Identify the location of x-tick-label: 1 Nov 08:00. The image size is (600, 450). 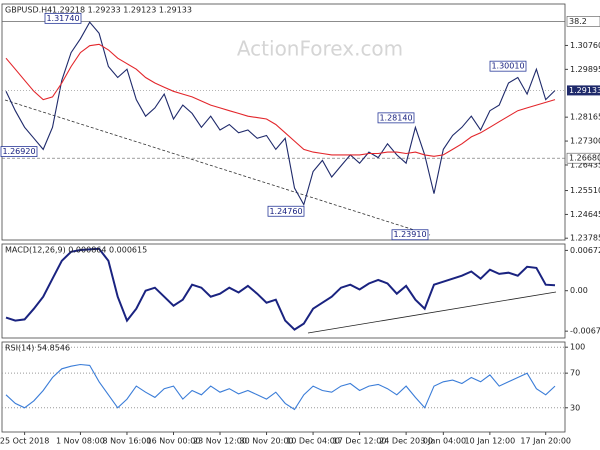
(80, 441).